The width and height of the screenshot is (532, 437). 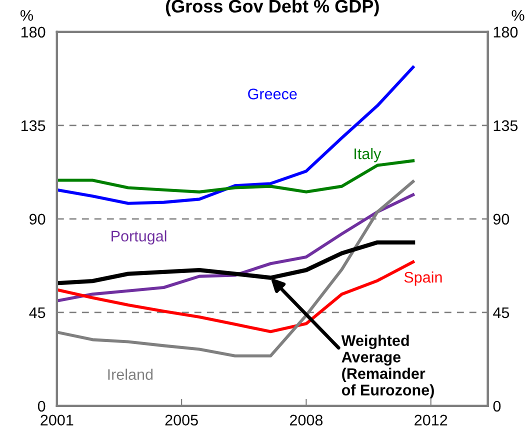 What do you see at coordinates (387, 366) in the screenshot?
I see `annotation: Weighted Average (Remainder of Eurozone)` at bounding box center [387, 366].